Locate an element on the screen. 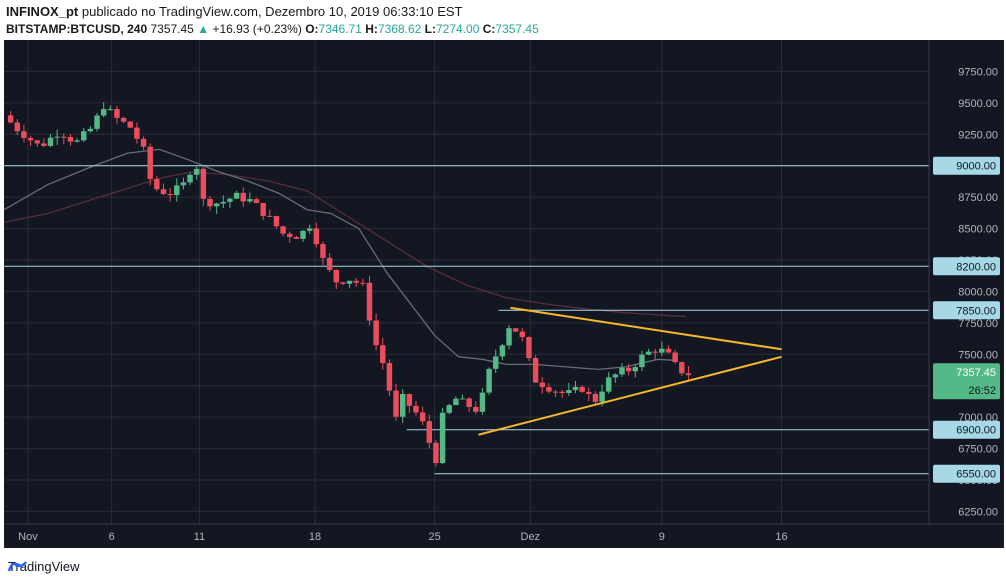 This screenshot has width=1006, height=586. open-value: 7346.71 is located at coordinates (340, 29).